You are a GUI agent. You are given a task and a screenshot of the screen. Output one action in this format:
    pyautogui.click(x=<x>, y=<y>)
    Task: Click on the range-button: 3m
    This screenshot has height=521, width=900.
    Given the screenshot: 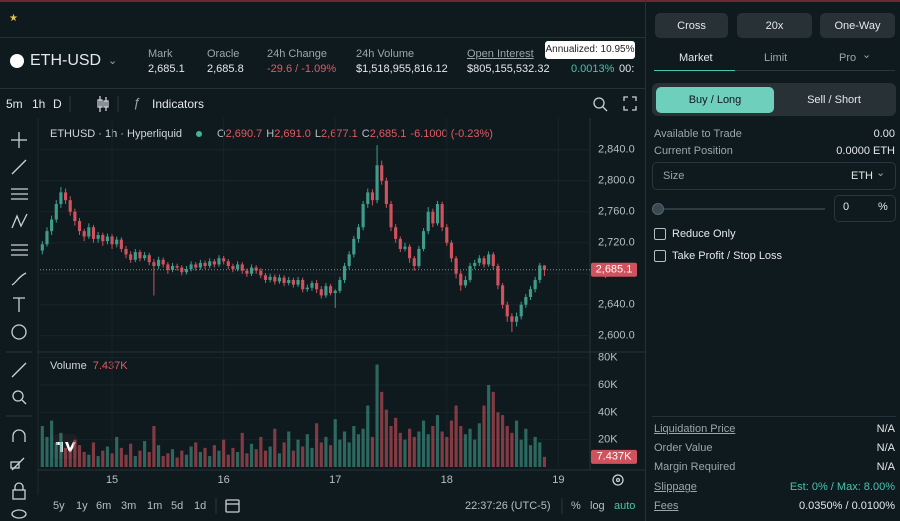 What is the action you would take?
    pyautogui.click(x=128, y=506)
    